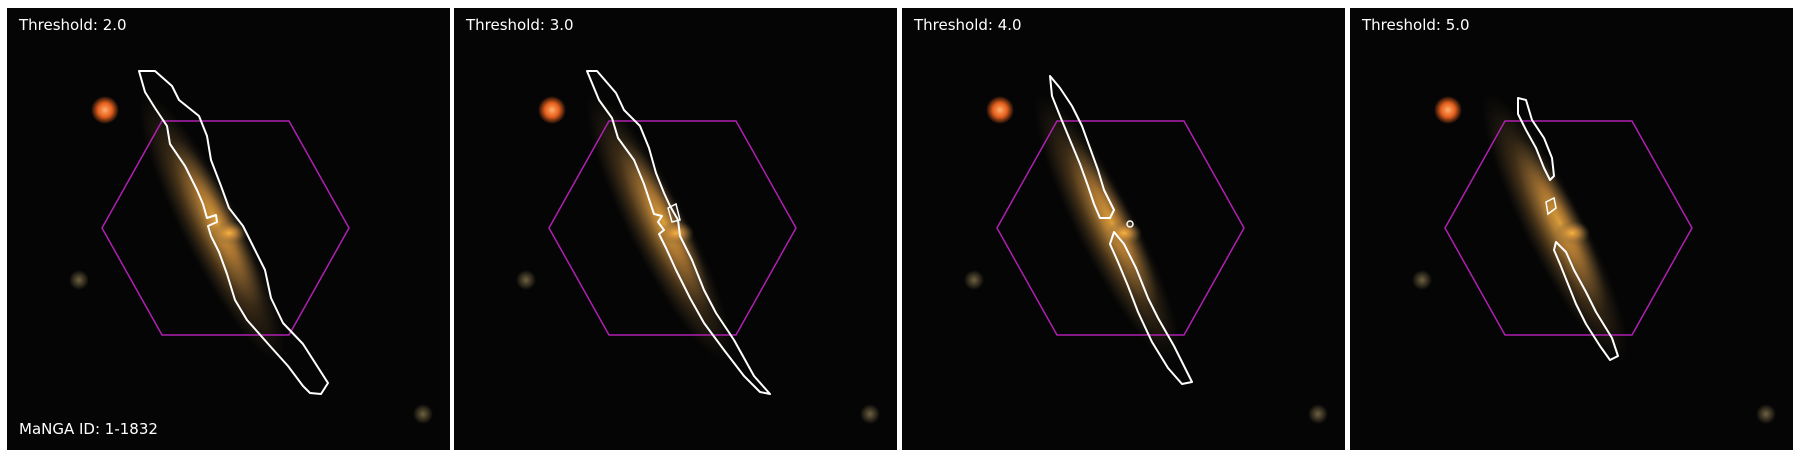 The image size is (1800, 457). What do you see at coordinates (968, 25) in the screenshot?
I see `threshold-label: Threshold: 4.0` at bounding box center [968, 25].